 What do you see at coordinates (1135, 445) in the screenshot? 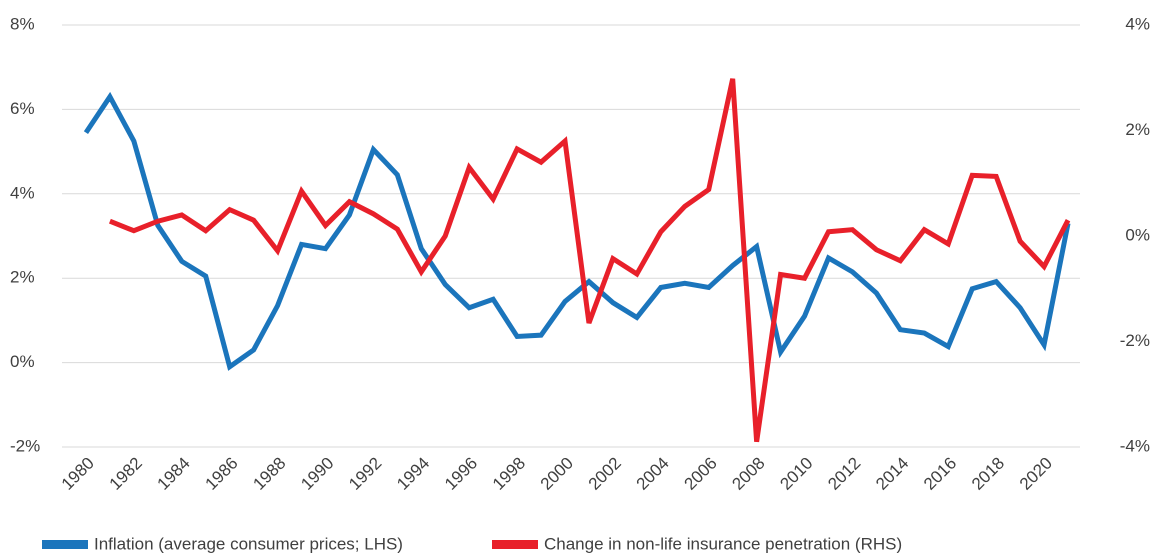
I see `y2-tick-label: -4%` at bounding box center [1135, 445].